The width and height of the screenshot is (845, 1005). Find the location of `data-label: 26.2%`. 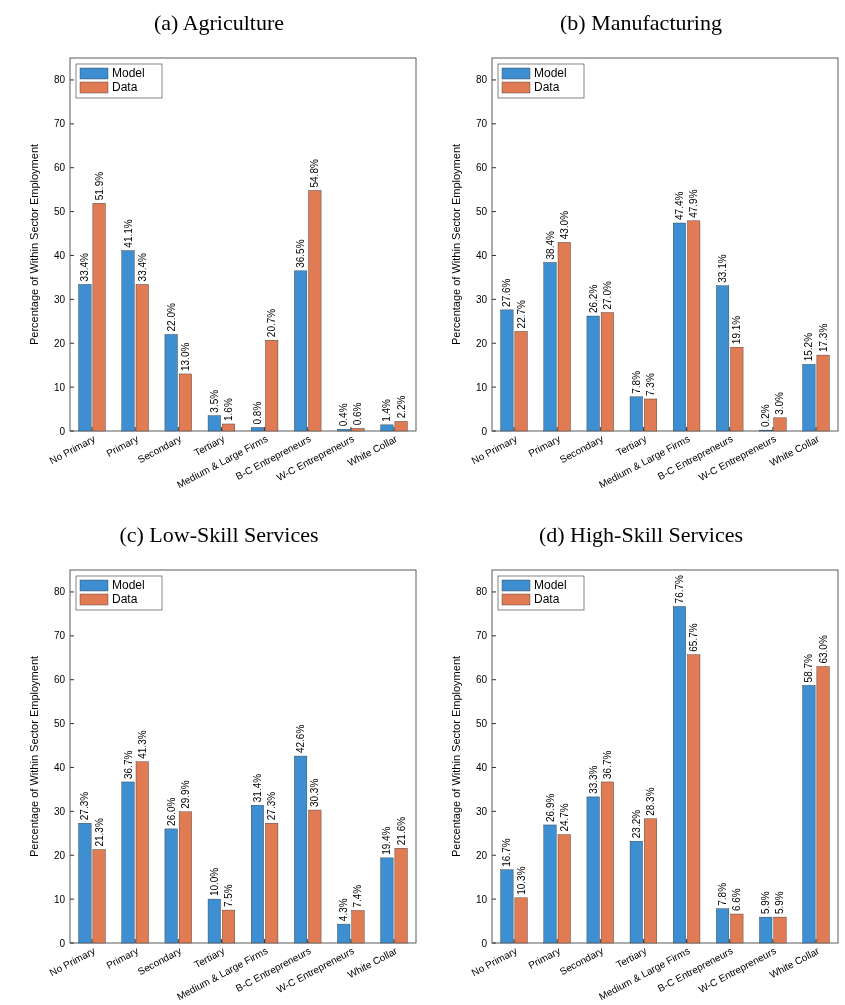

data-label: 26.2% is located at coordinates (593, 299).